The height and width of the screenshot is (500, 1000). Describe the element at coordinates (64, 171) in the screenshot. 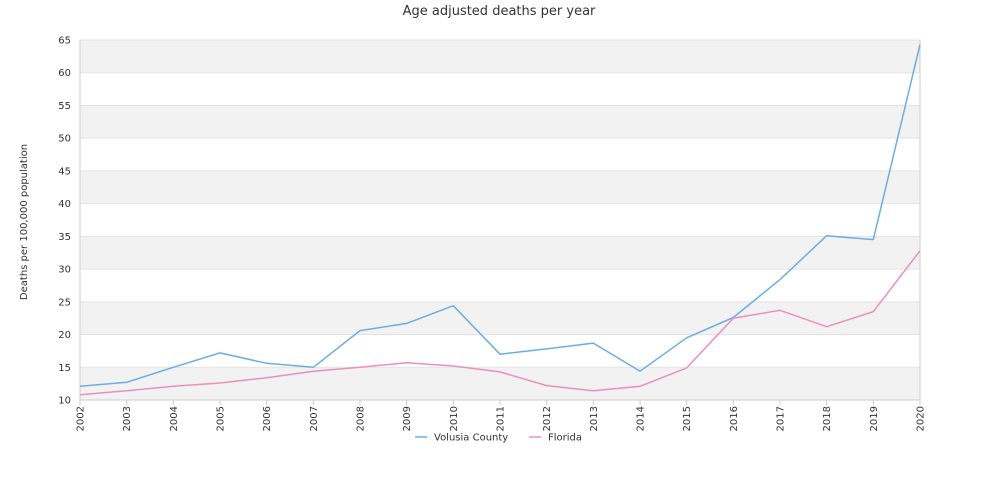

I see `y-tick-label: 45` at that location.